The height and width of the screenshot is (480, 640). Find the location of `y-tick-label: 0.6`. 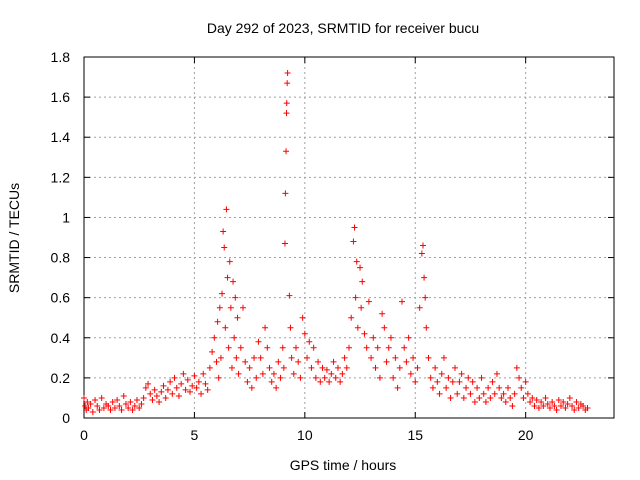

y-tick-label: 0.6 is located at coordinates (61, 298).